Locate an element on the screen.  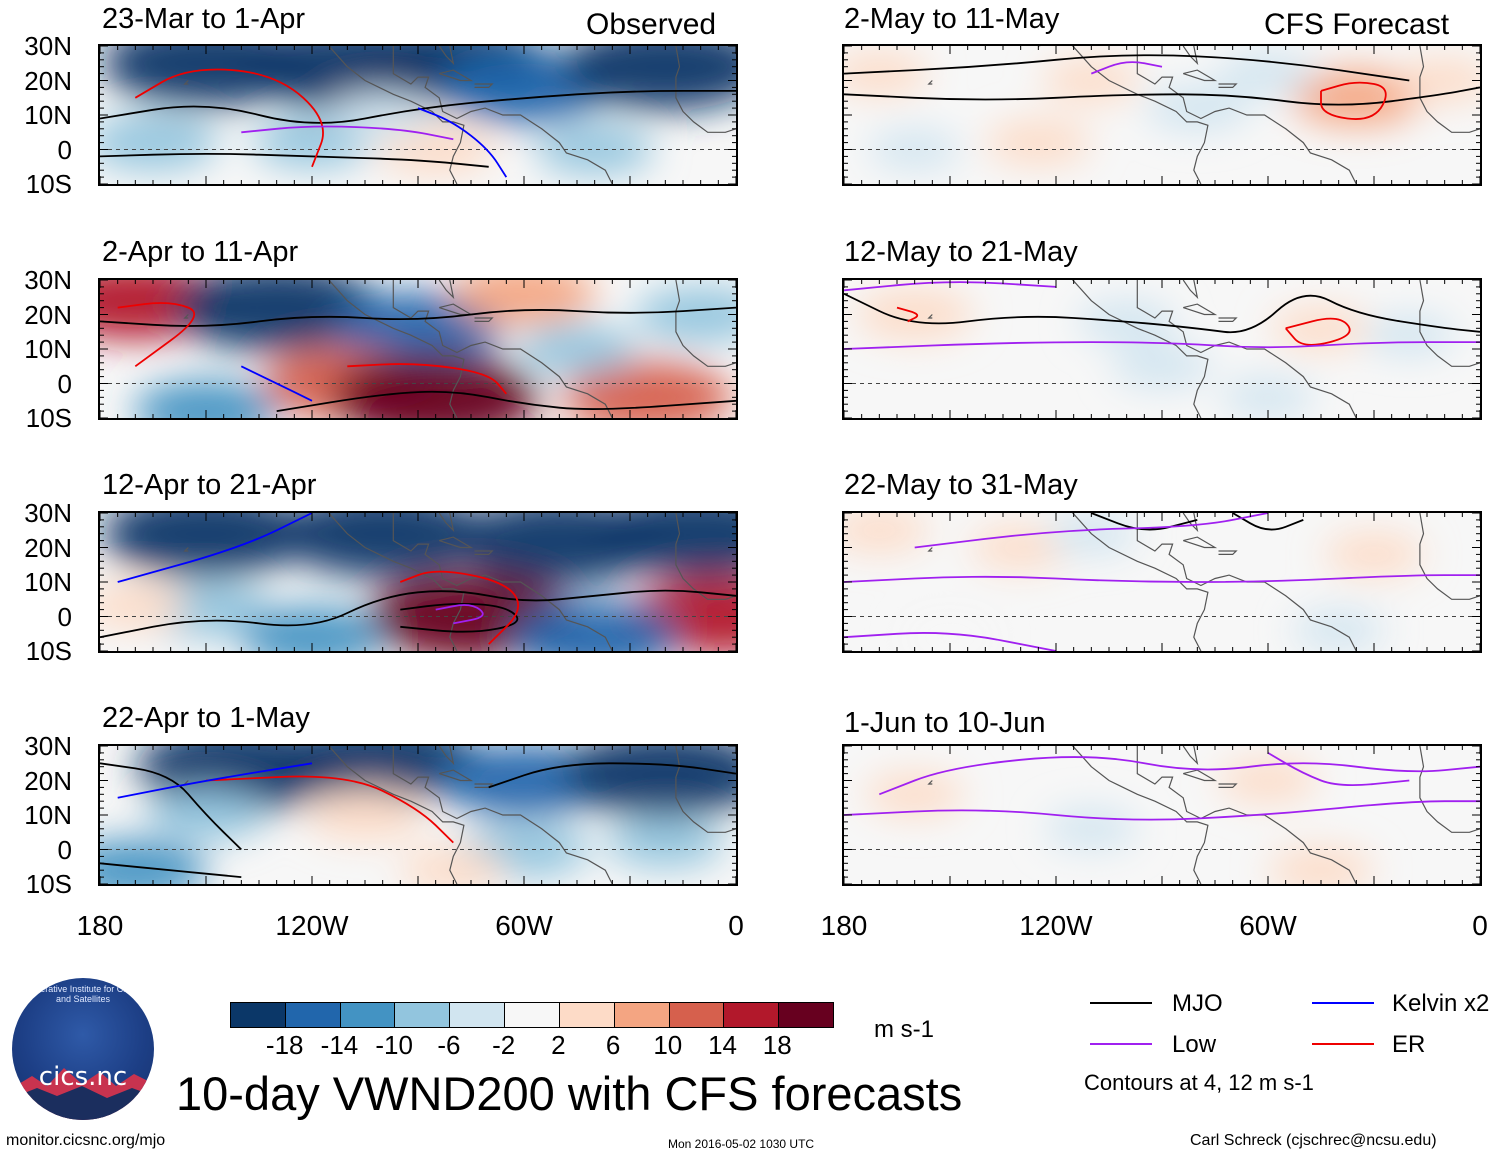
panel-title-obs-4: 22-Apr to 1-May is located at coordinates (206, 718).